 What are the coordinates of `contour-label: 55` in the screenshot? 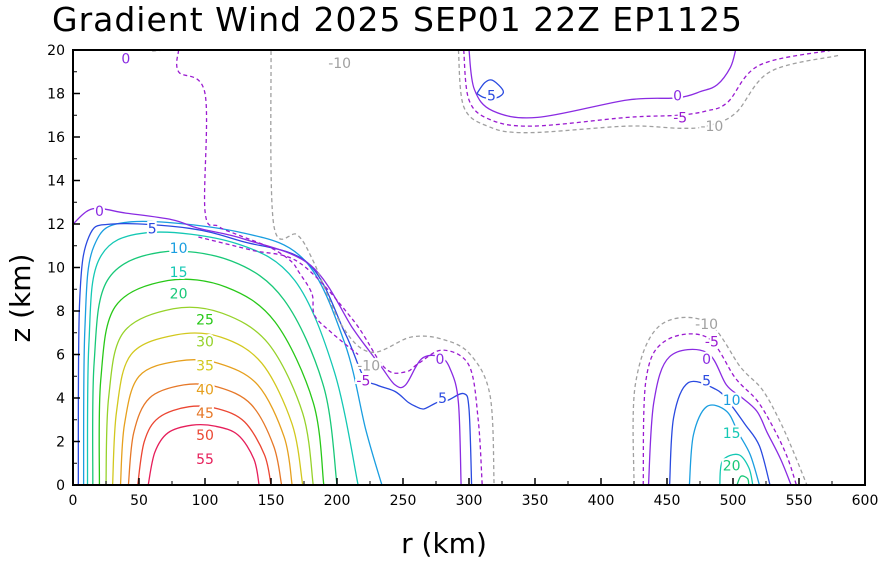 It's located at (205, 460).